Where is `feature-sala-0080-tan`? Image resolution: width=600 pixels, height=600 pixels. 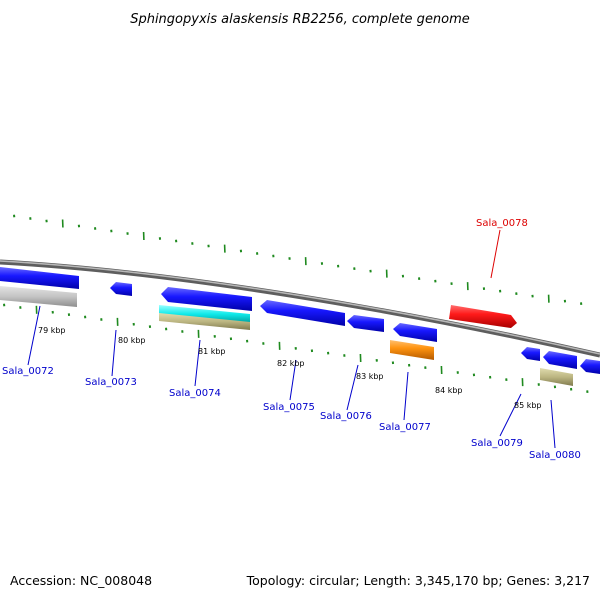
feature-sala-0080-tan is located at coordinates (556, 377).